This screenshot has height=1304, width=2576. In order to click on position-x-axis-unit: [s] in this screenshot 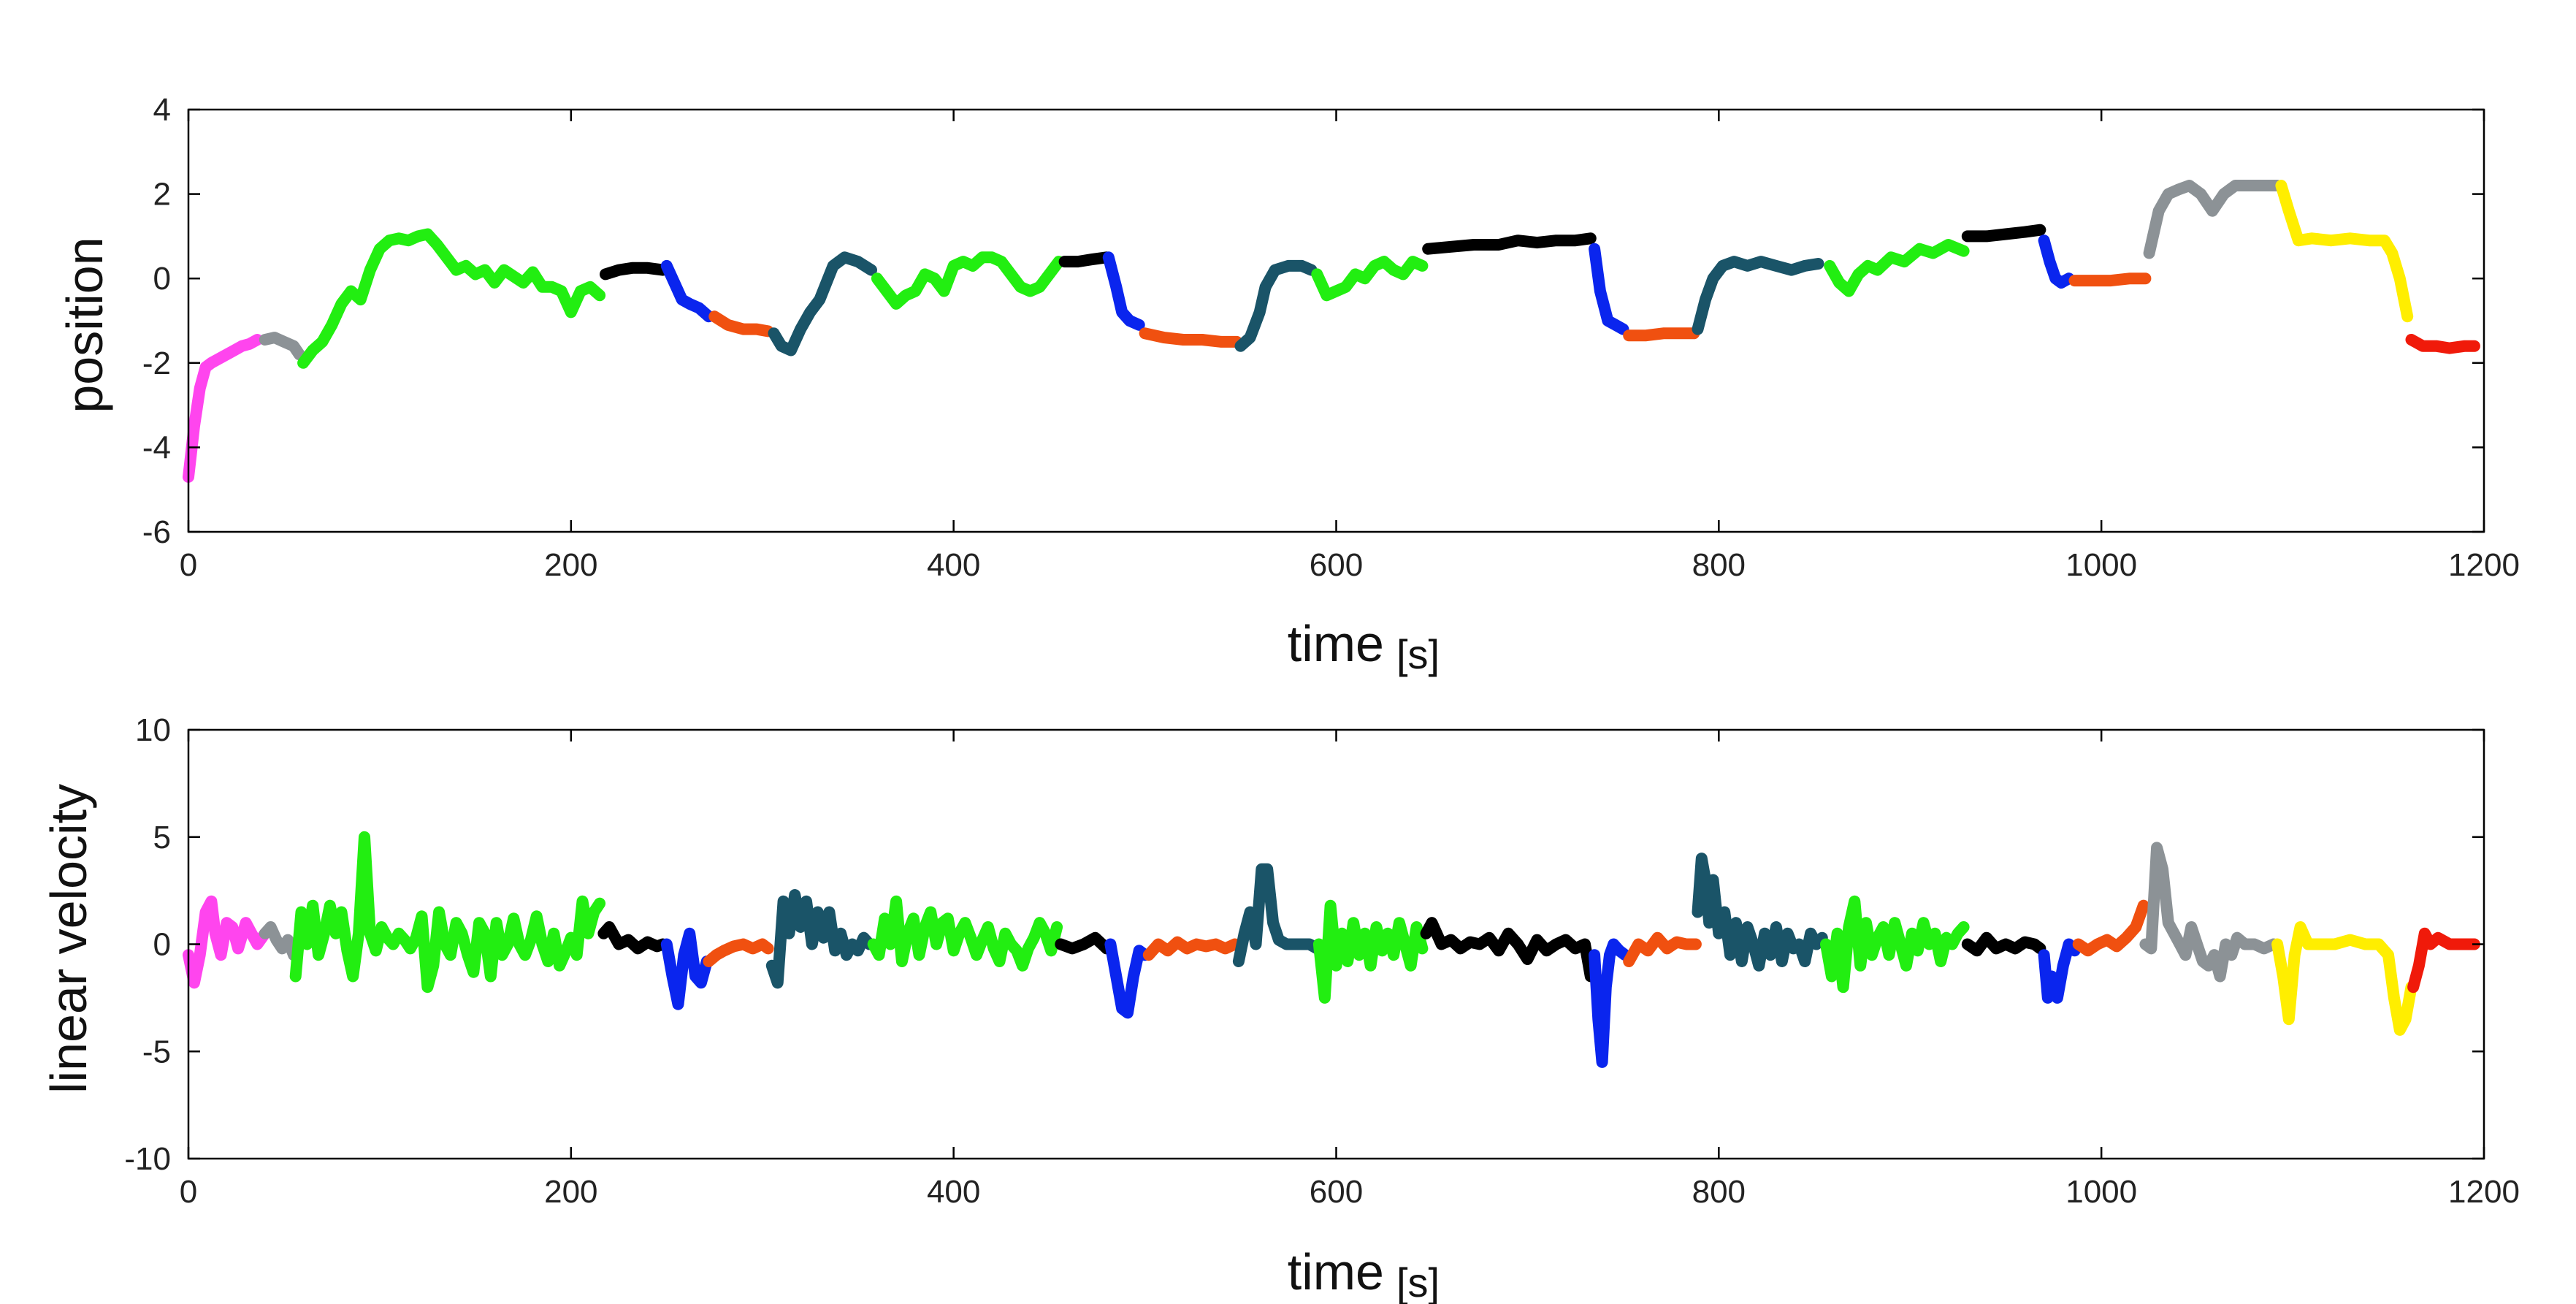, I will do `click(1418, 654)`.